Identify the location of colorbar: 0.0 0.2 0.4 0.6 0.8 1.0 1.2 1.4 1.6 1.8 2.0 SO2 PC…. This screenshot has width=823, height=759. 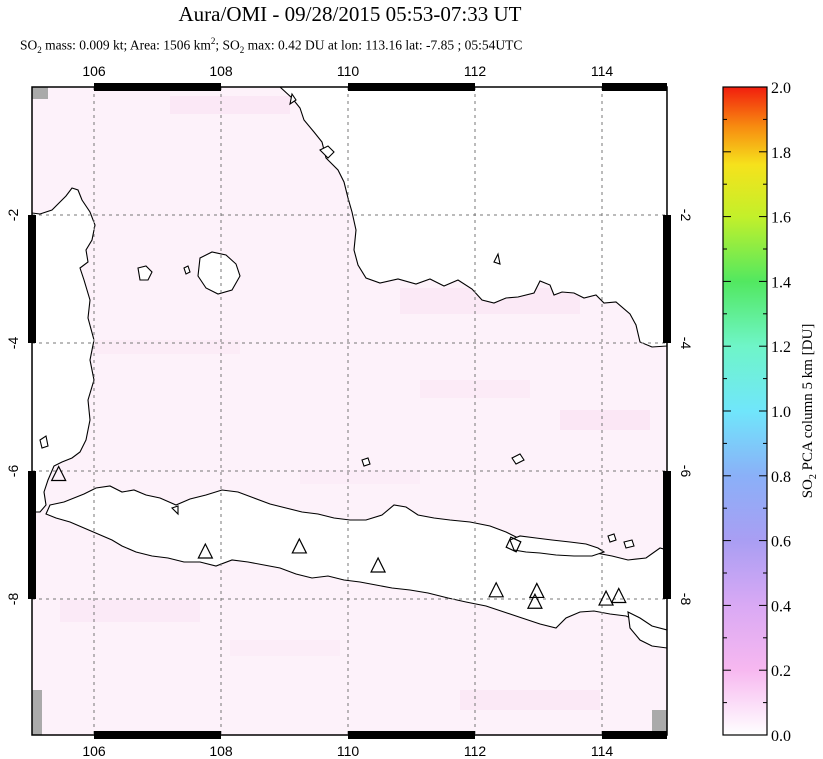
(770, 412).